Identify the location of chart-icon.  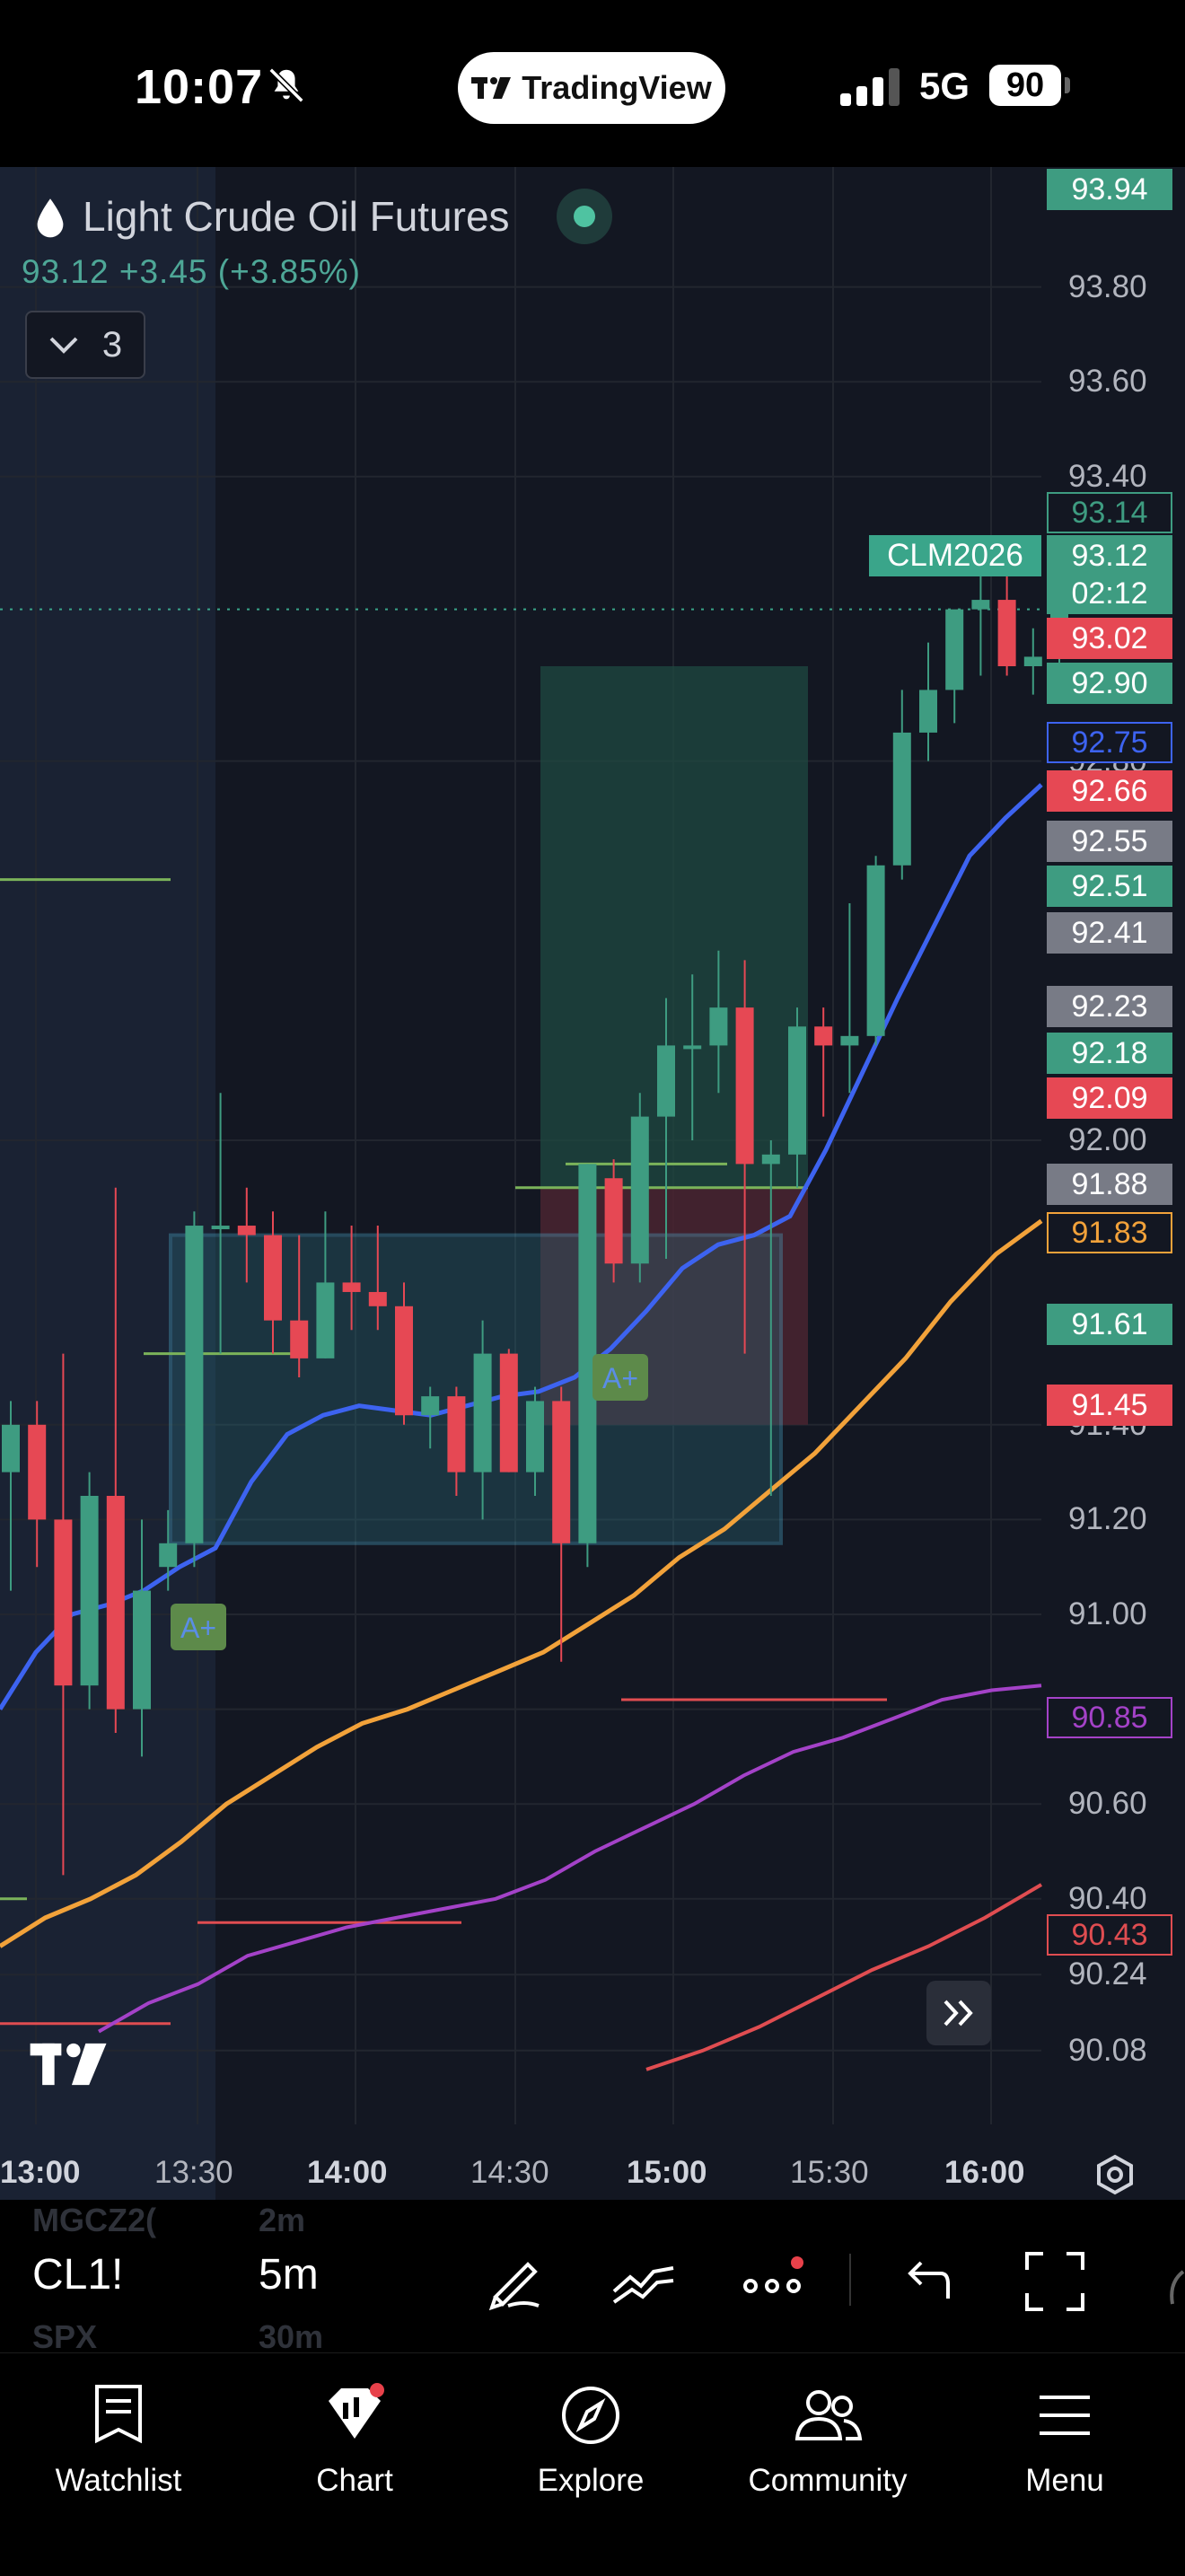
(356, 2411).